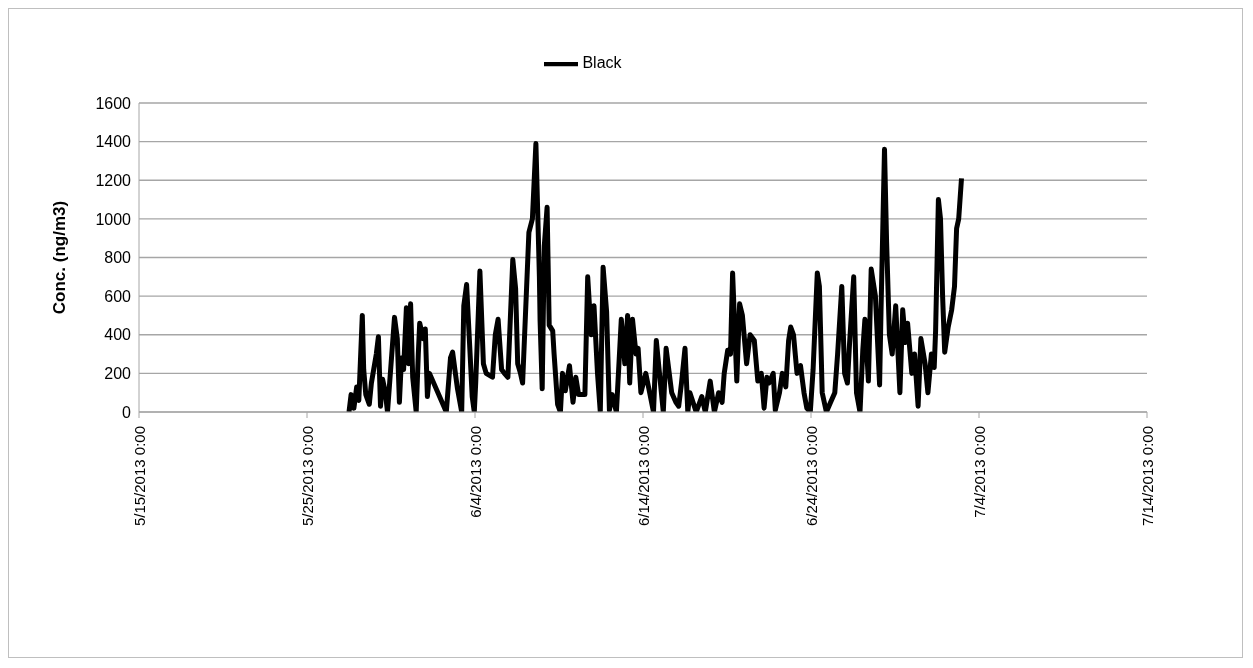 Image resolution: width=1253 pixels, height=668 pixels. What do you see at coordinates (118, 335) in the screenshot?
I see `y-tick-label: 400` at bounding box center [118, 335].